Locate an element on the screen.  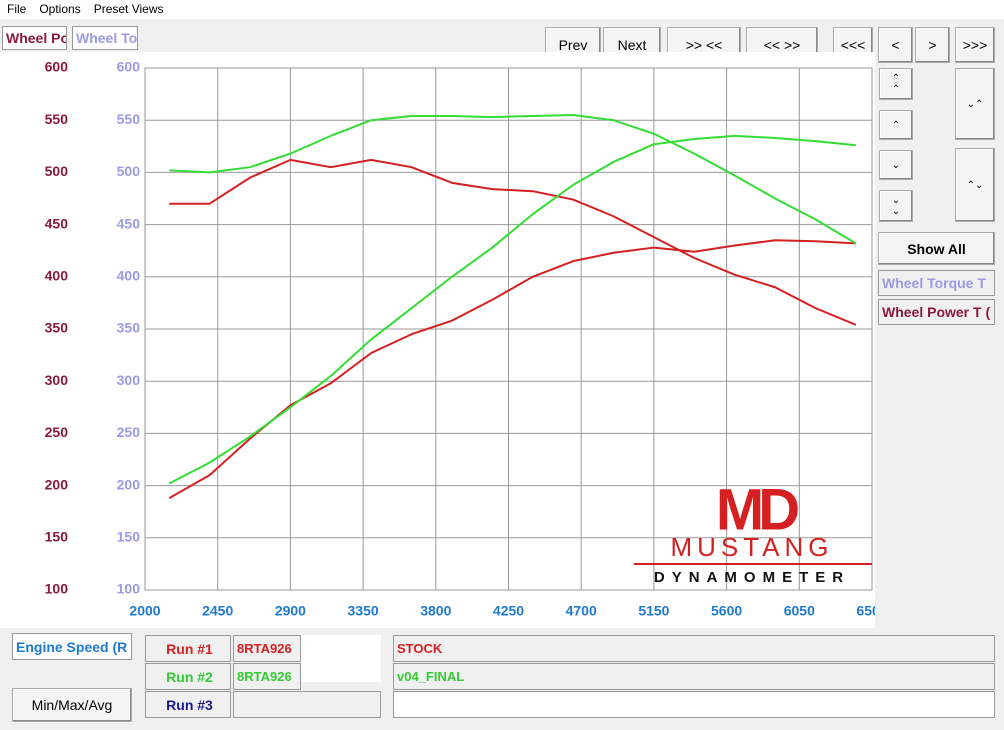
run-label: Run #3 is located at coordinates (188, 704).